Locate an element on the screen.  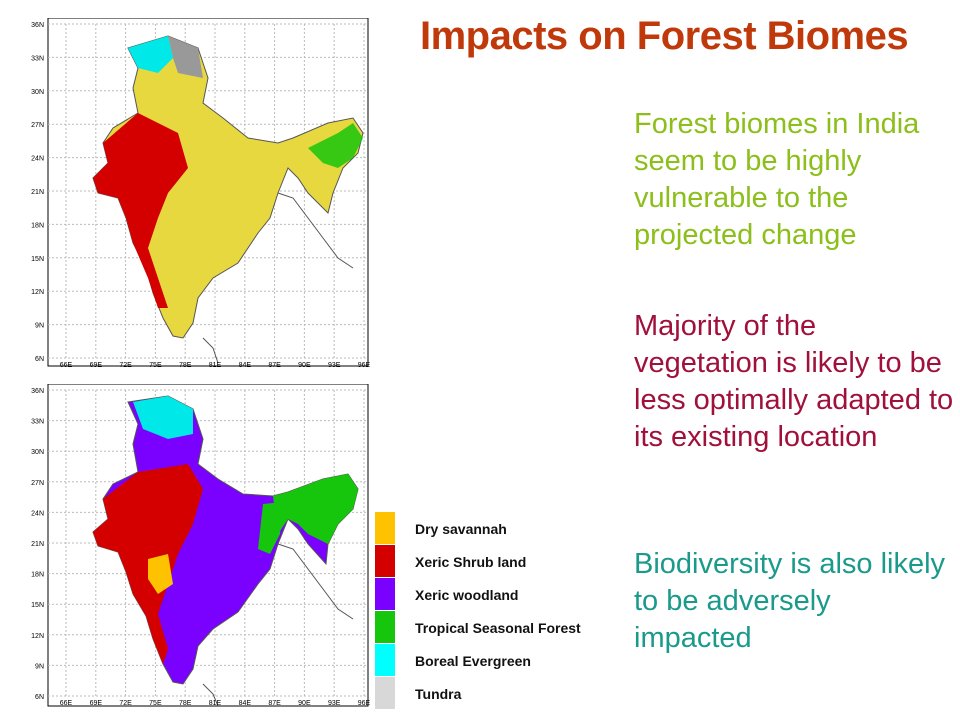
page-title: Impacts on Forest Biomes is located at coordinates (664, 36).